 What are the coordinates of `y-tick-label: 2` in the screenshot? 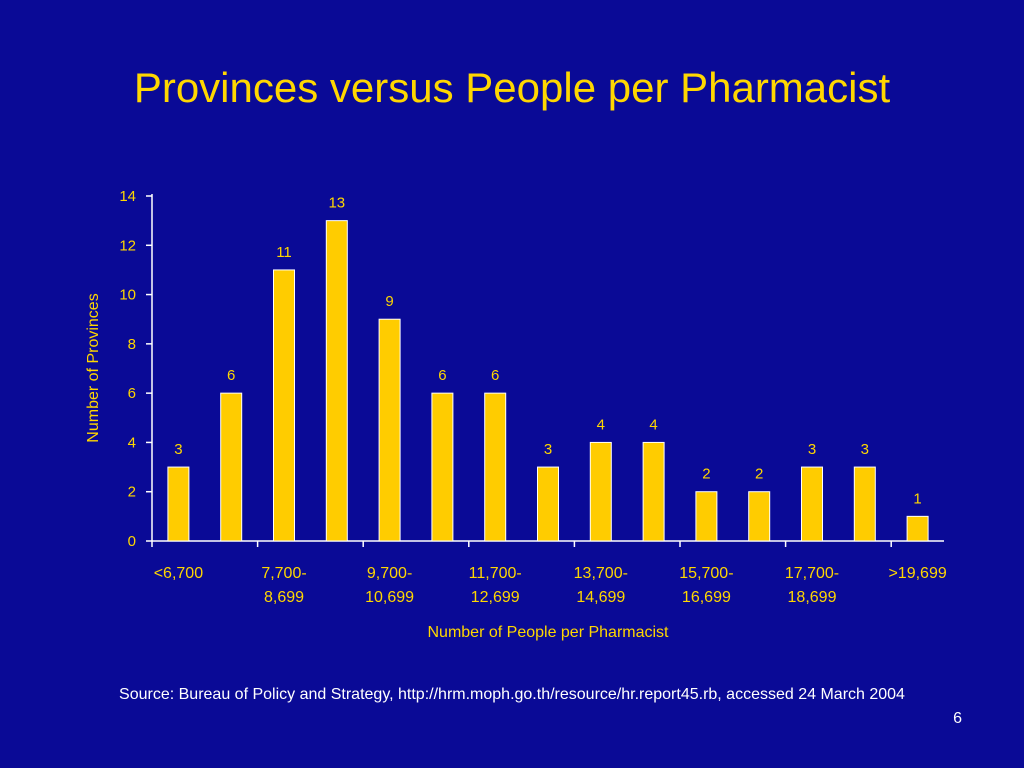 It's located at (132, 492).